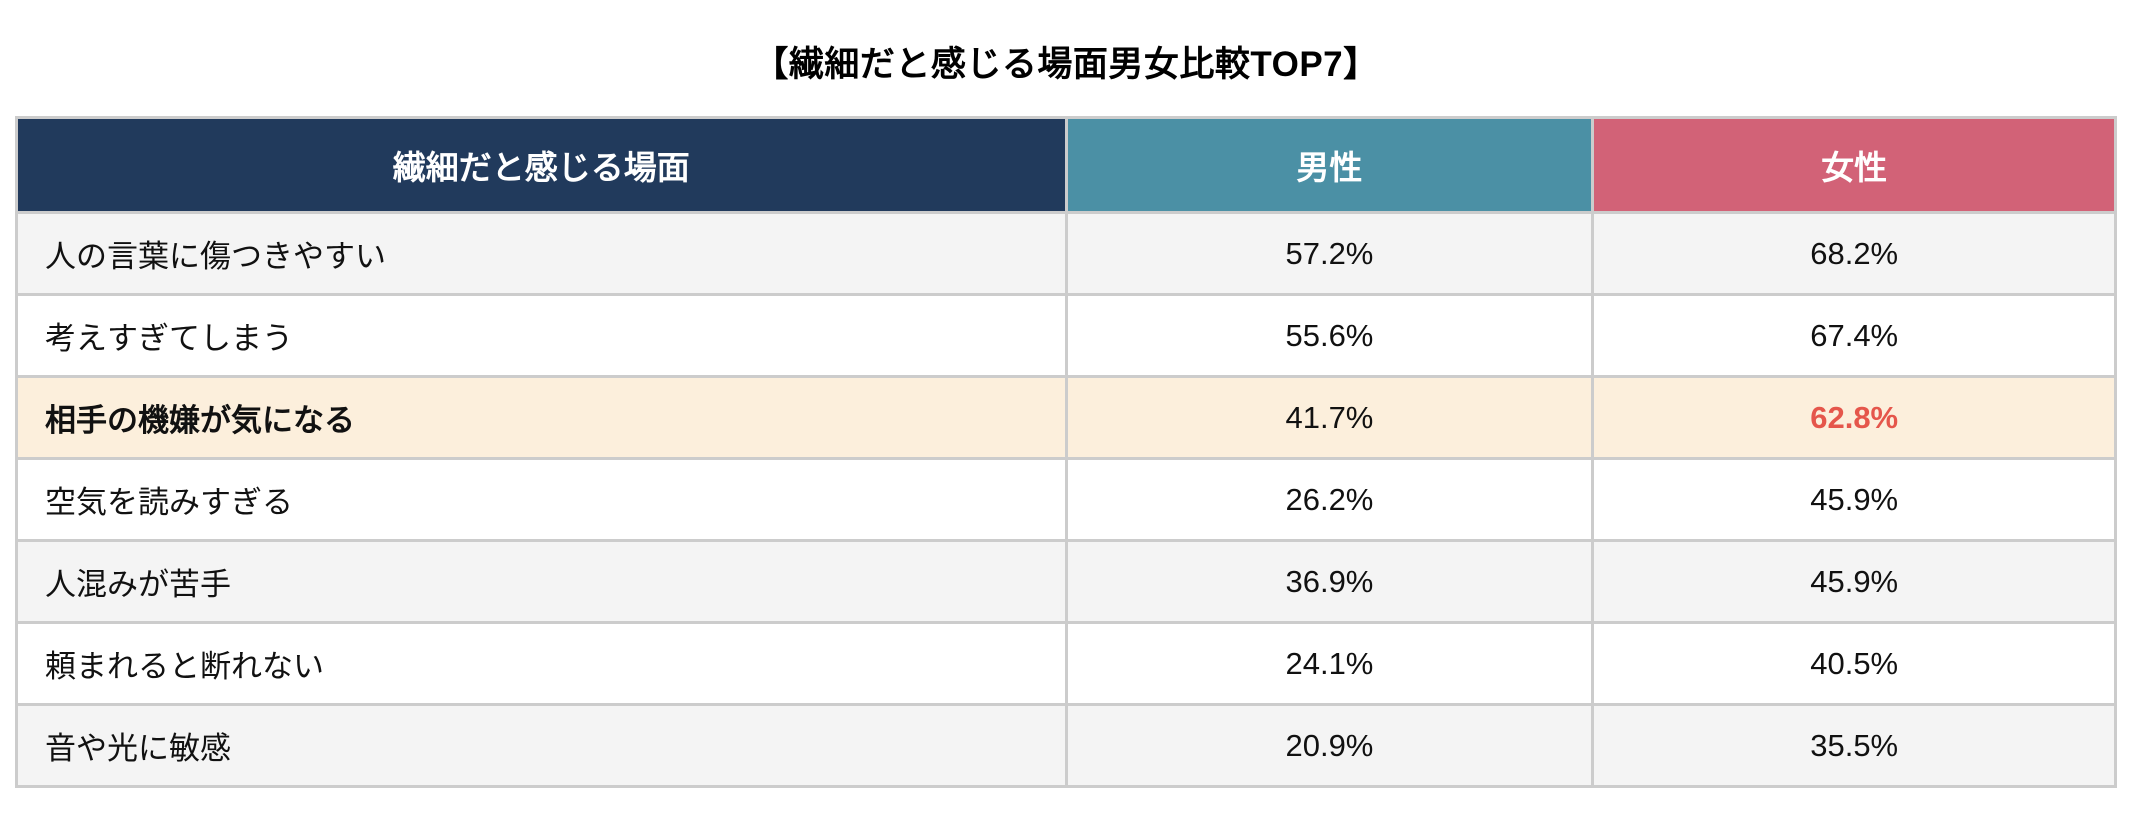  I want to click on row-label: 頼まれると断れない, so click(541, 663).